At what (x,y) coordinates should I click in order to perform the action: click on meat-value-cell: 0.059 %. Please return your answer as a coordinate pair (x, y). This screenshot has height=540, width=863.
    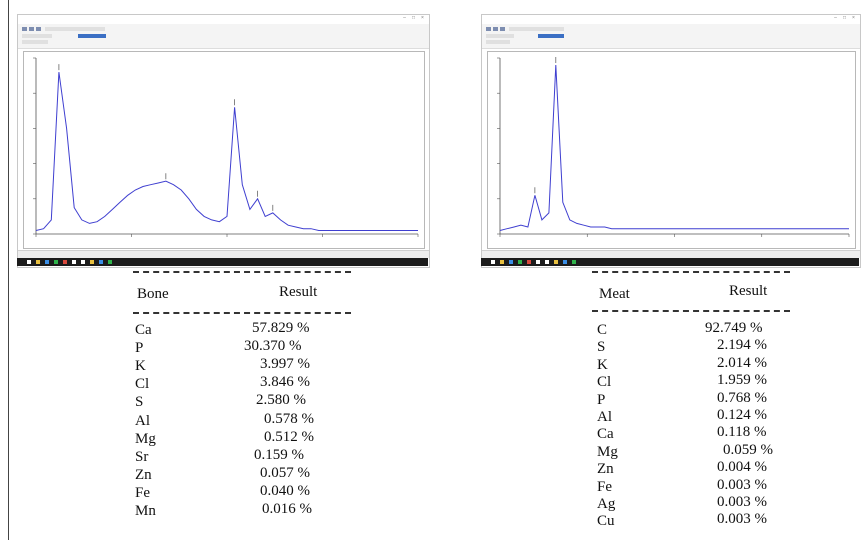
    Looking at the image, I should click on (748, 449).